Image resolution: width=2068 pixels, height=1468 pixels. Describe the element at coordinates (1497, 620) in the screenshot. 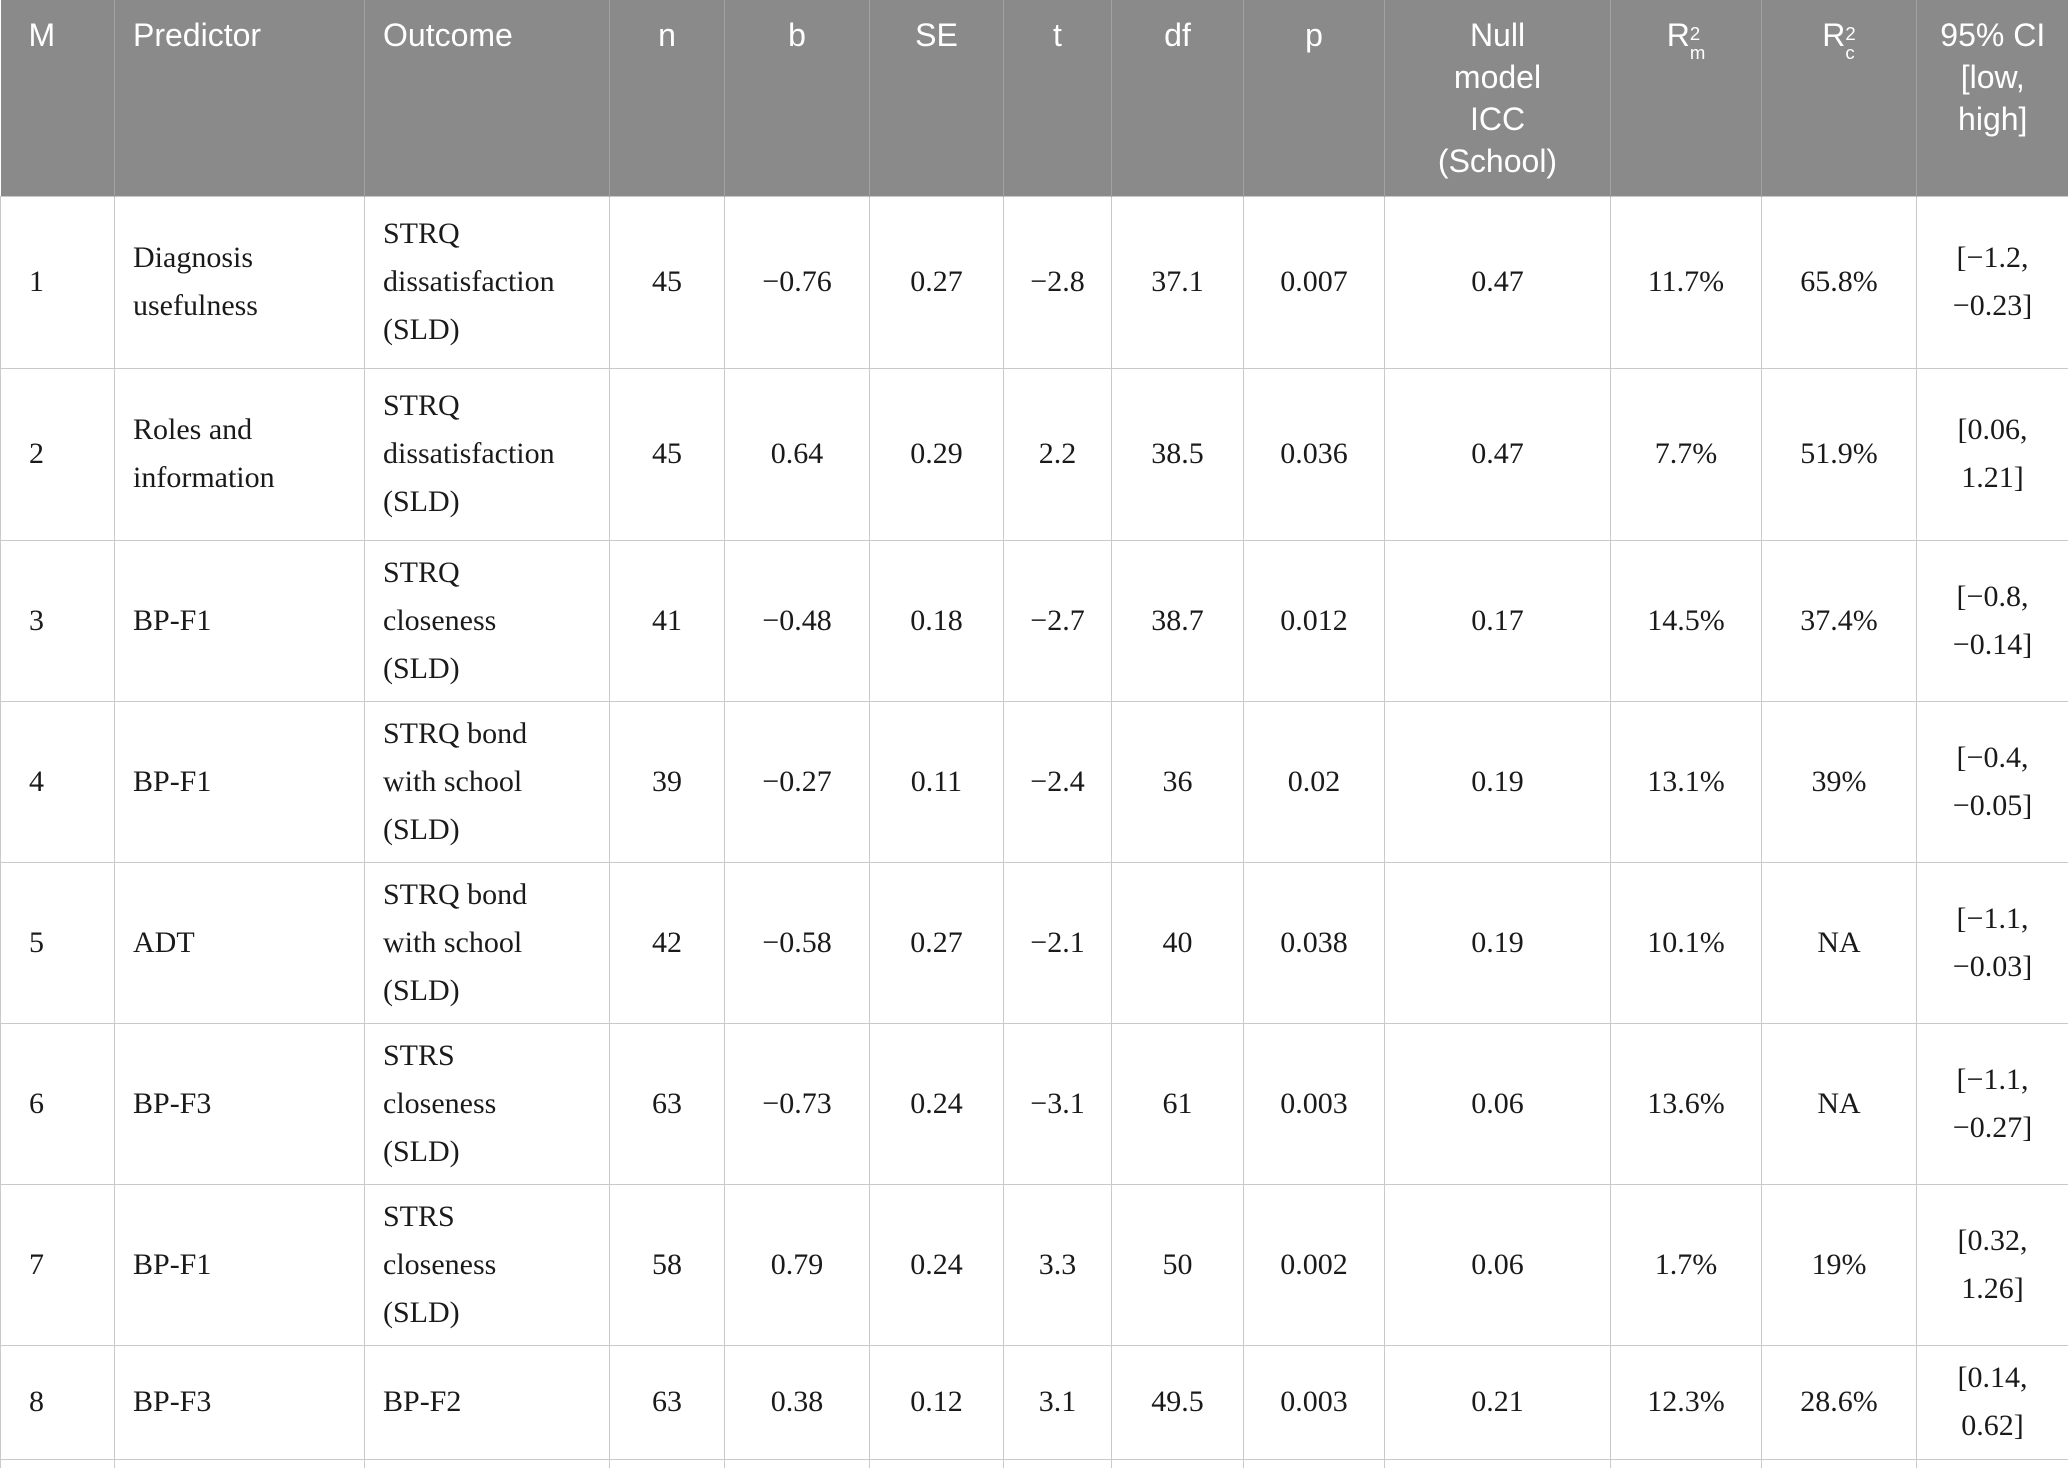

I see `cell-icc: 0.17` at that location.